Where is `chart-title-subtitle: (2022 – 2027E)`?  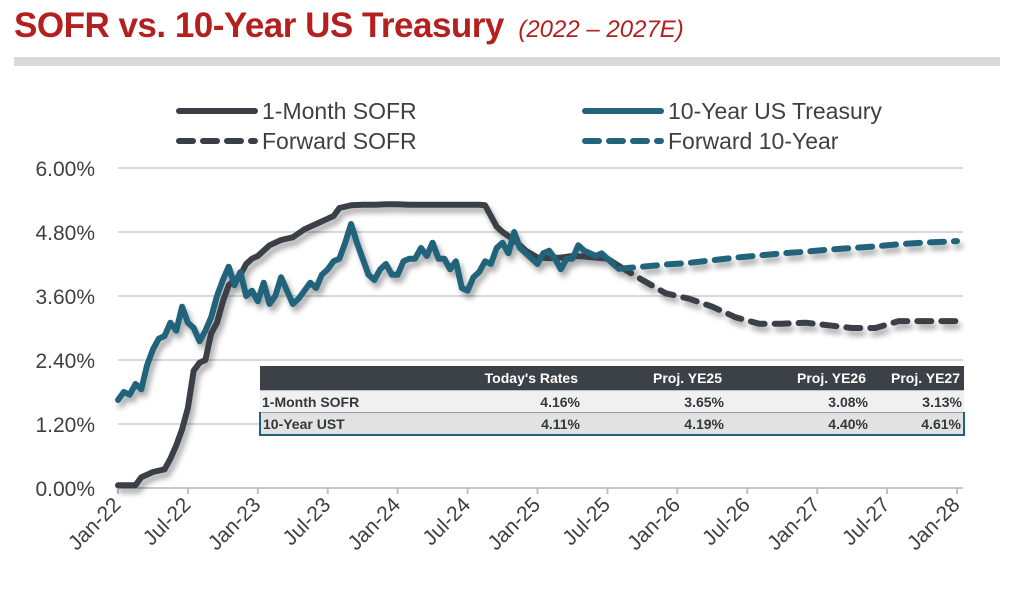 chart-title-subtitle: (2022 – 2027E) is located at coordinates (601, 29).